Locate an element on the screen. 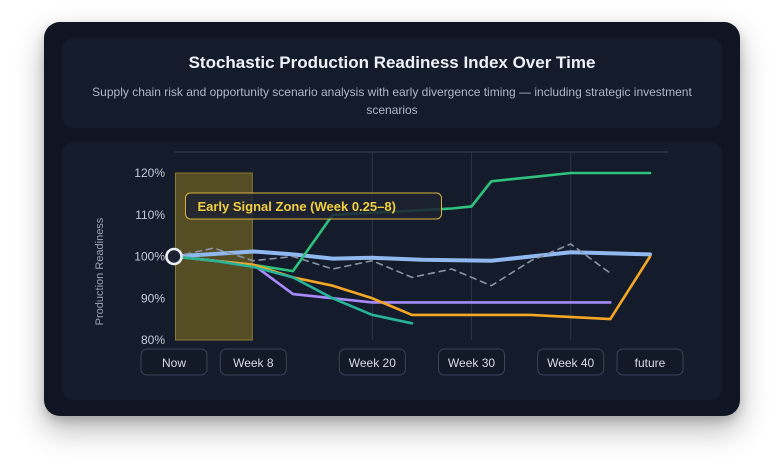  y-axis-label: Production Readiness is located at coordinates (100, 271).